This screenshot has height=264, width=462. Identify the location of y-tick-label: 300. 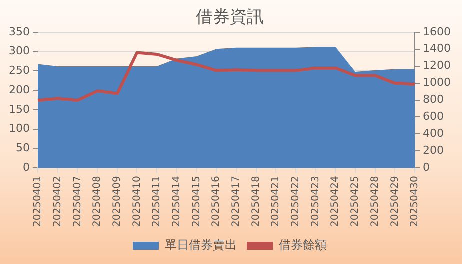
(19, 51).